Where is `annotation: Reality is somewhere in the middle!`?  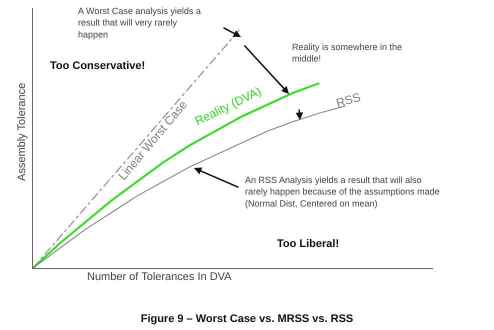 annotation: Reality is somewhere in the middle! is located at coordinates (347, 53).